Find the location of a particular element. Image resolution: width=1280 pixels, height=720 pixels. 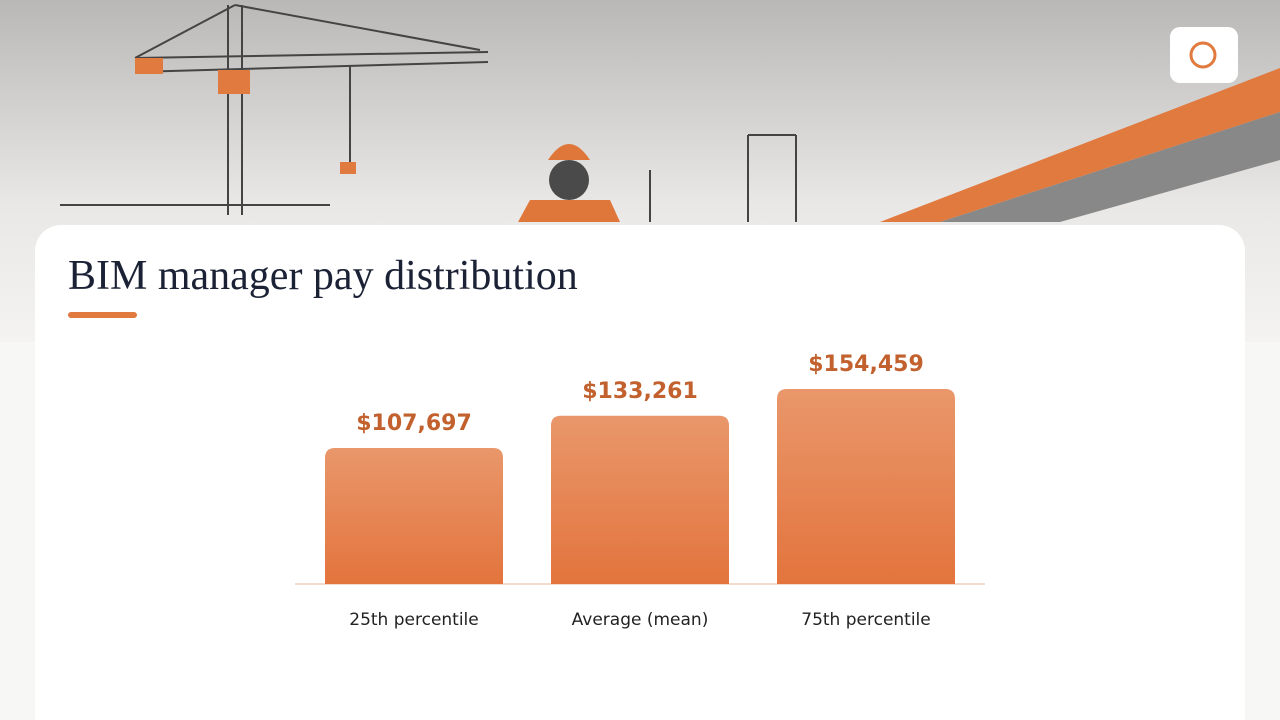

value-label: $107,697 is located at coordinates (414, 423).